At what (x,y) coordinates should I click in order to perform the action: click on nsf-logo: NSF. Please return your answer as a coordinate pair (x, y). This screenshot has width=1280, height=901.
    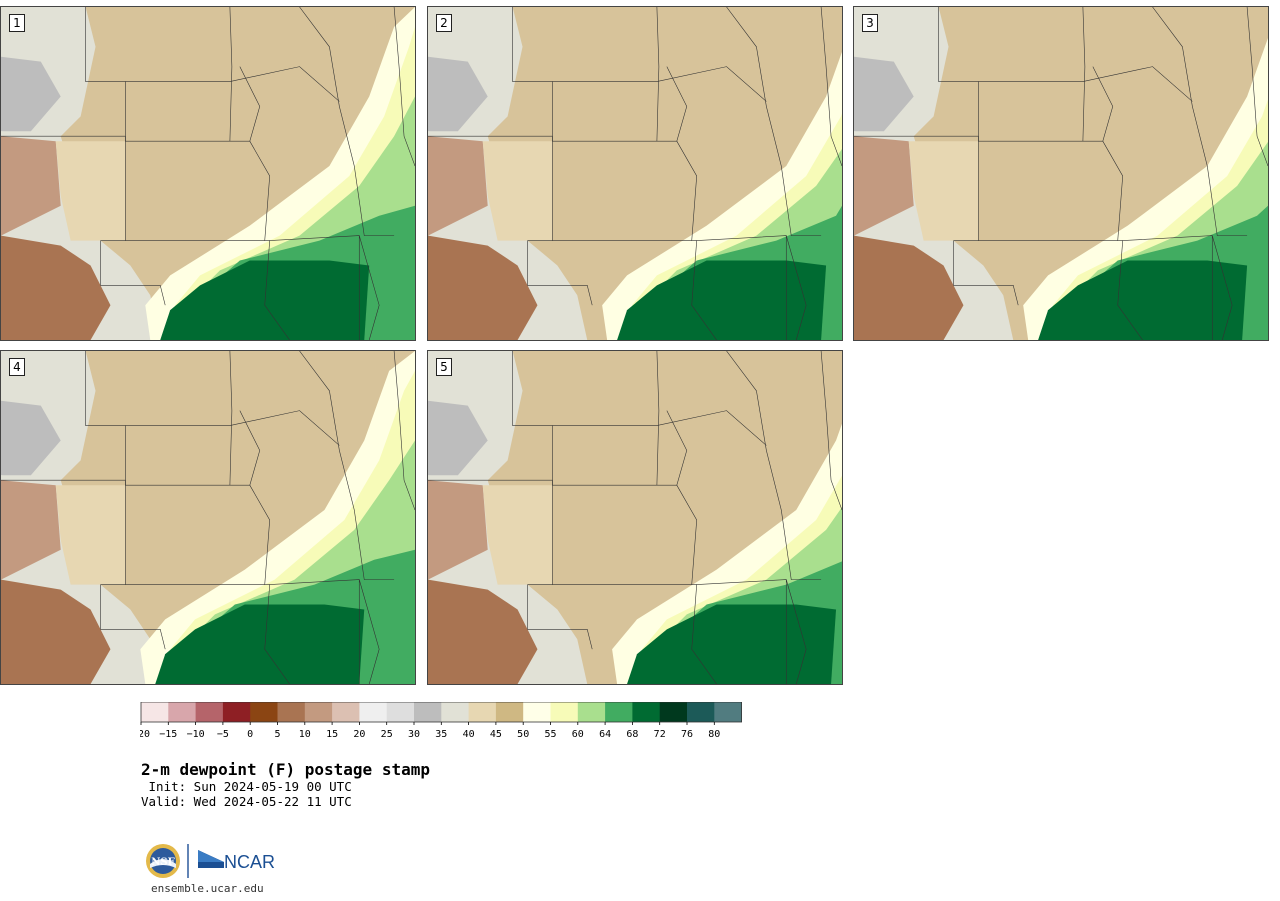
    Looking at the image, I should click on (163, 861).